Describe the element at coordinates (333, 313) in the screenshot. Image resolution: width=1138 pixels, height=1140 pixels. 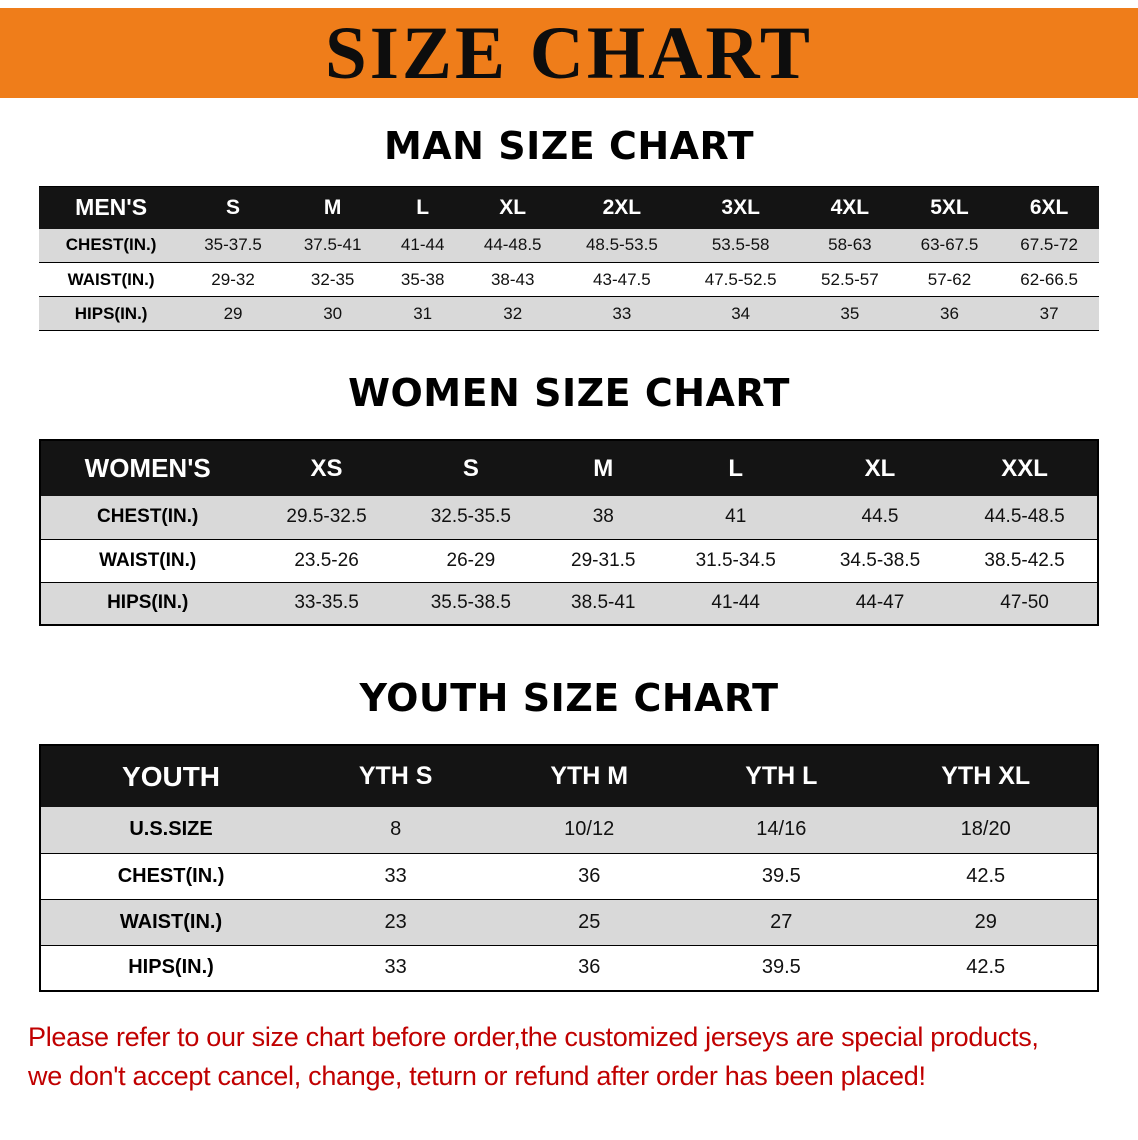
I see `value-cell: 30` at that location.